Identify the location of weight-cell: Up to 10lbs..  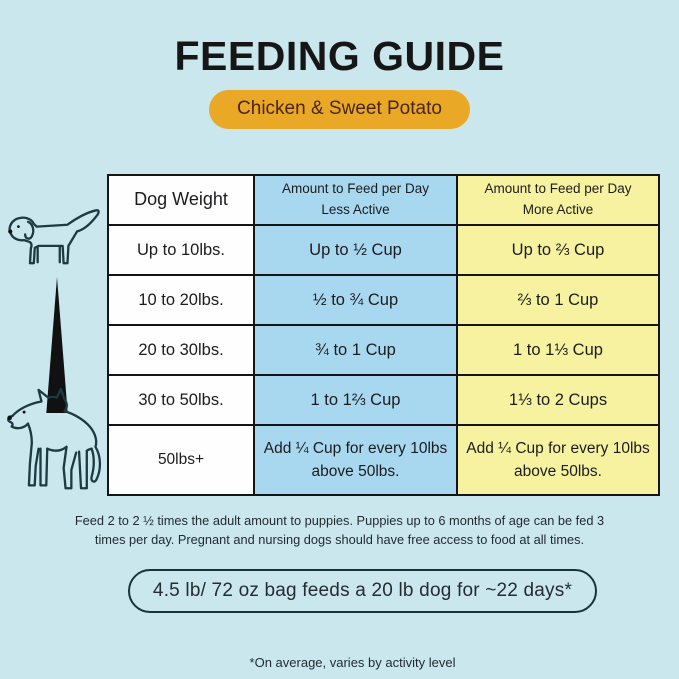
(181, 250).